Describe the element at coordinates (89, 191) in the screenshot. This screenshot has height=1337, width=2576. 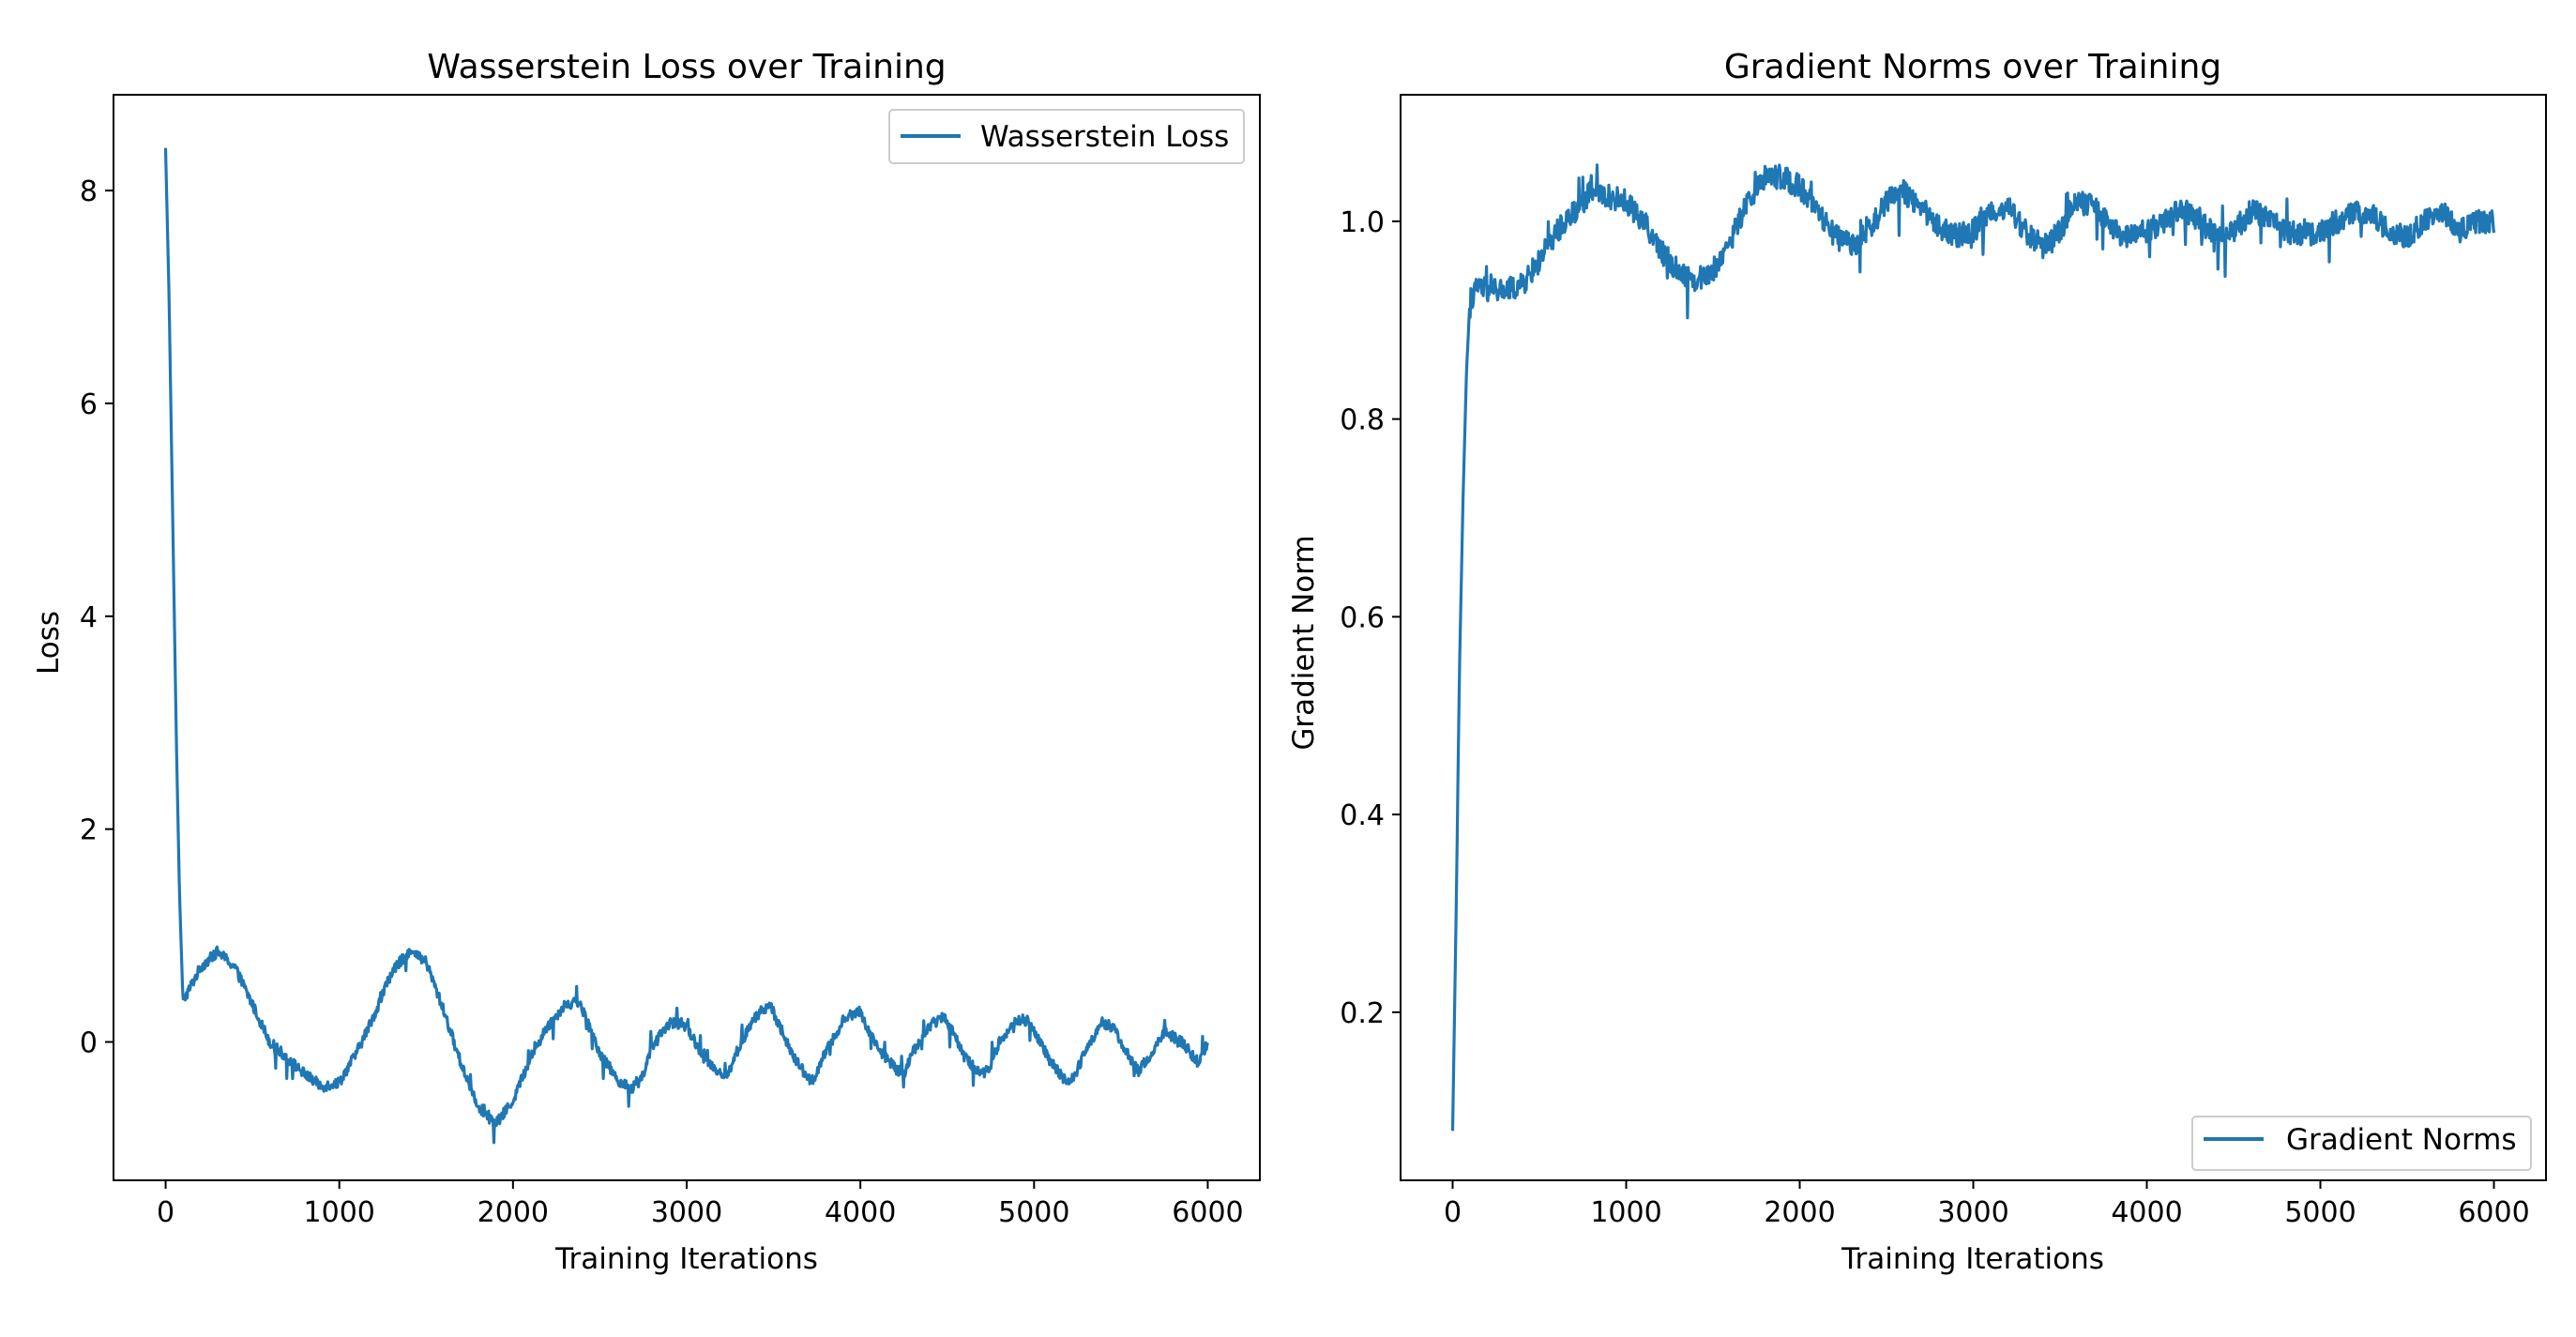
I see `y-tick-label: 8` at that location.